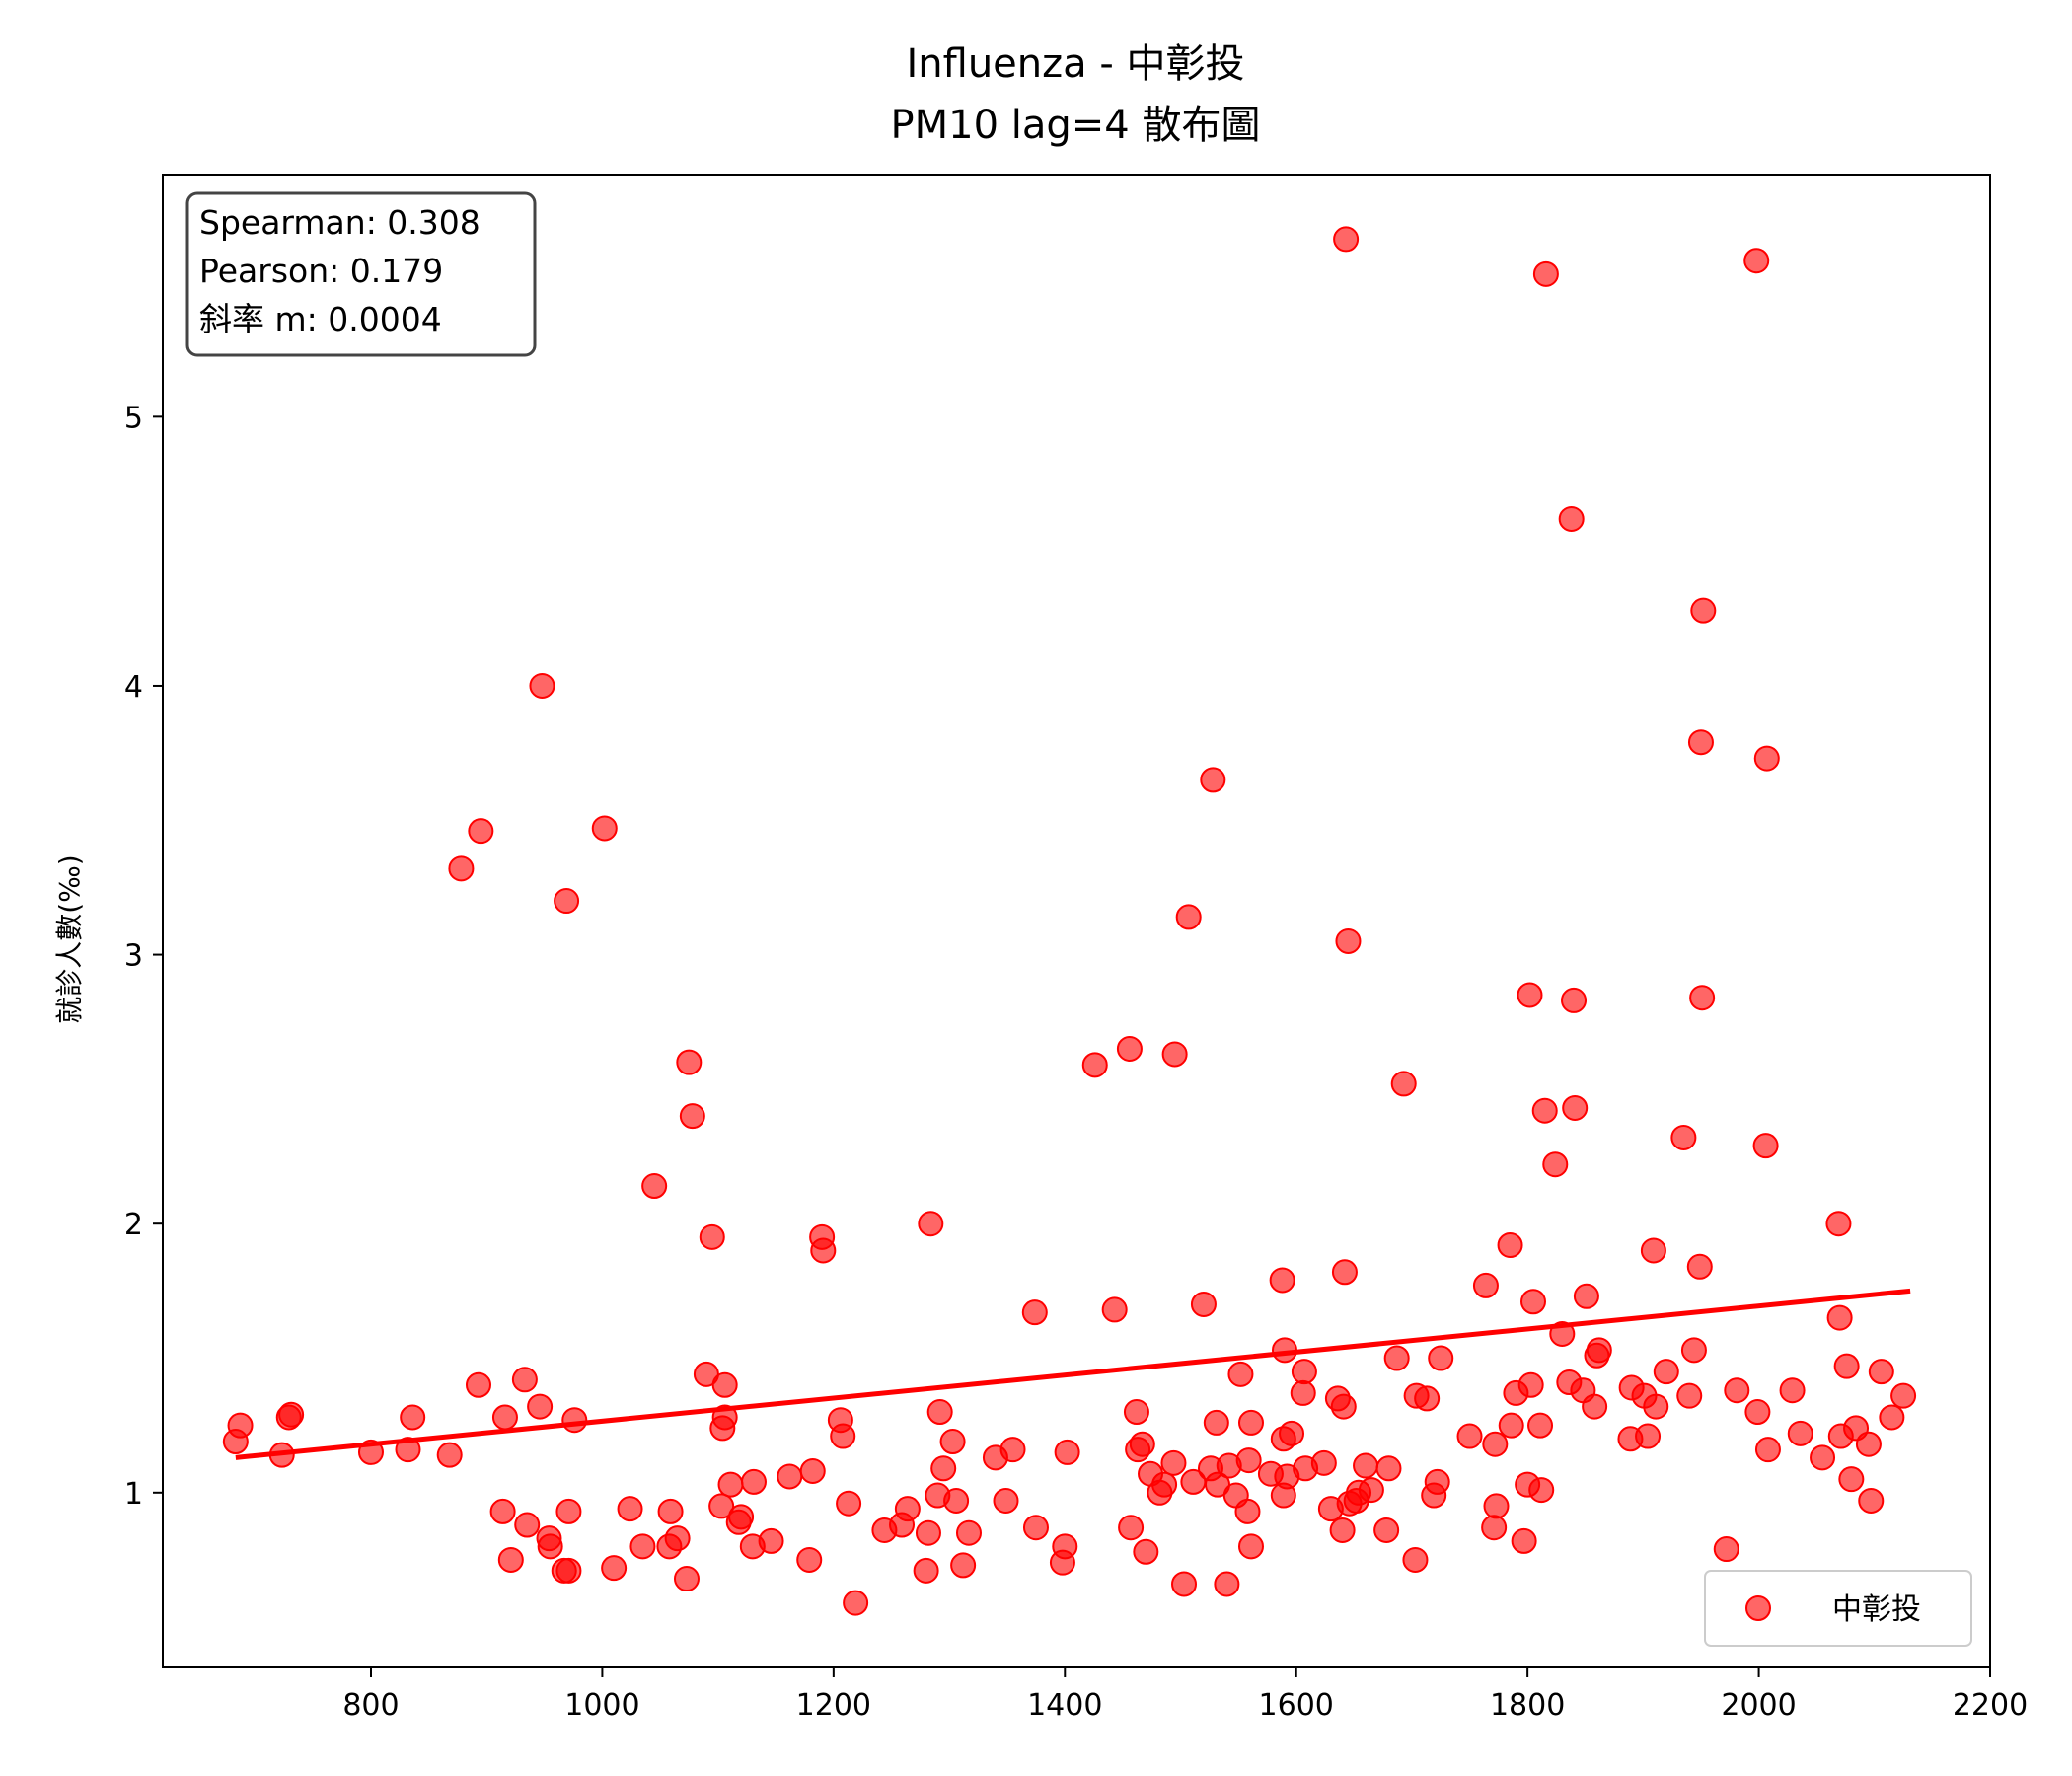  Describe the element at coordinates (1075, 64) in the screenshot. I see `chart-title-line1: Influenza - 中彰投` at that location.